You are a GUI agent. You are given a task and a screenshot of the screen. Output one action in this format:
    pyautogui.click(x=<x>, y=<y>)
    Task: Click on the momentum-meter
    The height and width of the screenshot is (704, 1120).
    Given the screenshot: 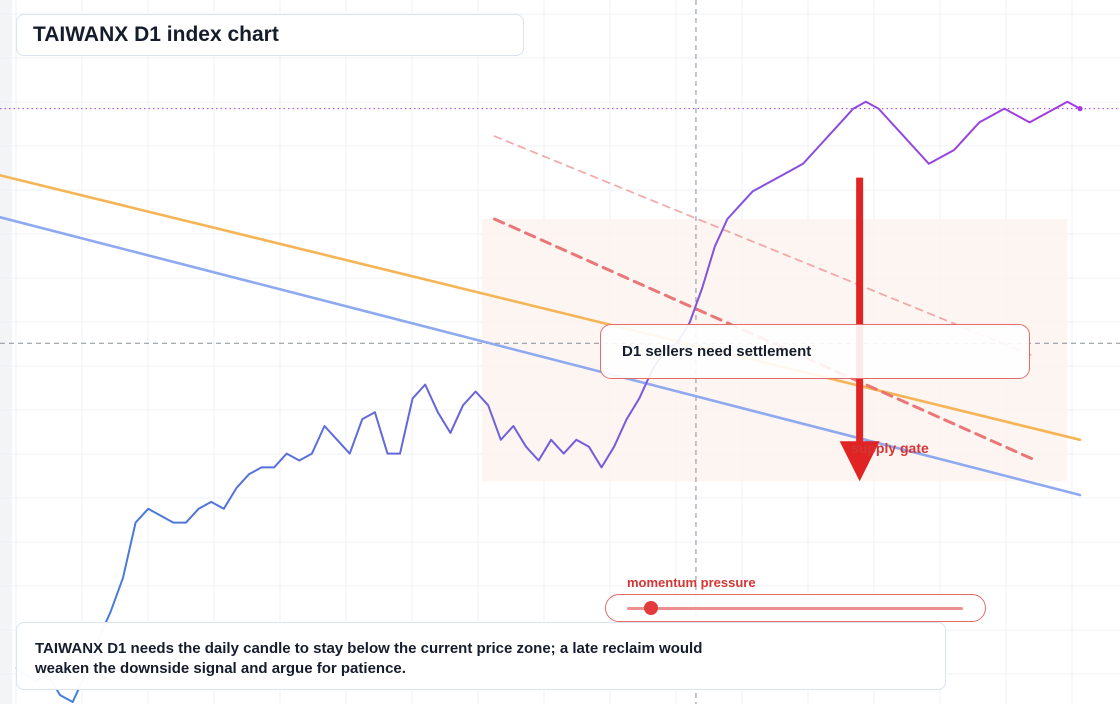 What is the action you would take?
    pyautogui.click(x=795, y=608)
    